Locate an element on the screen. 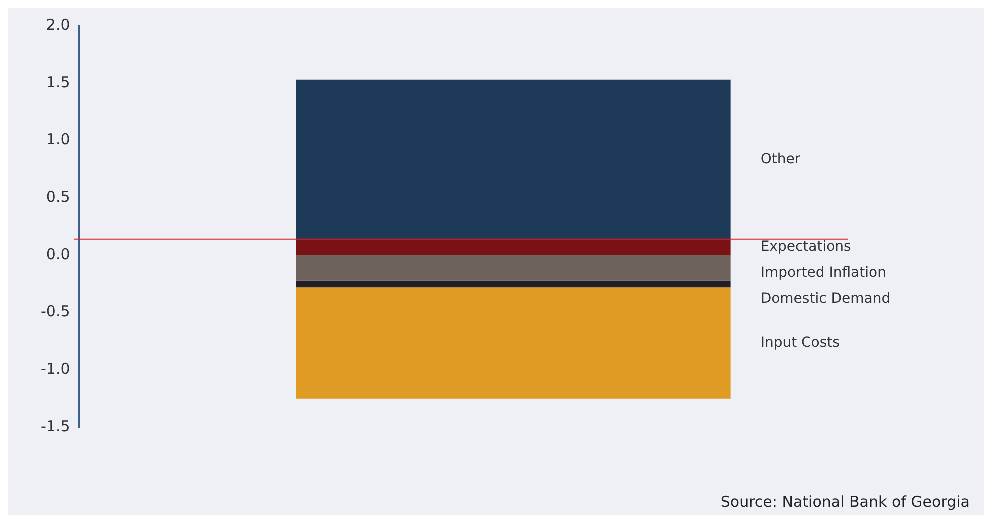  text: Imported Inflation is located at coordinates (823, 273).